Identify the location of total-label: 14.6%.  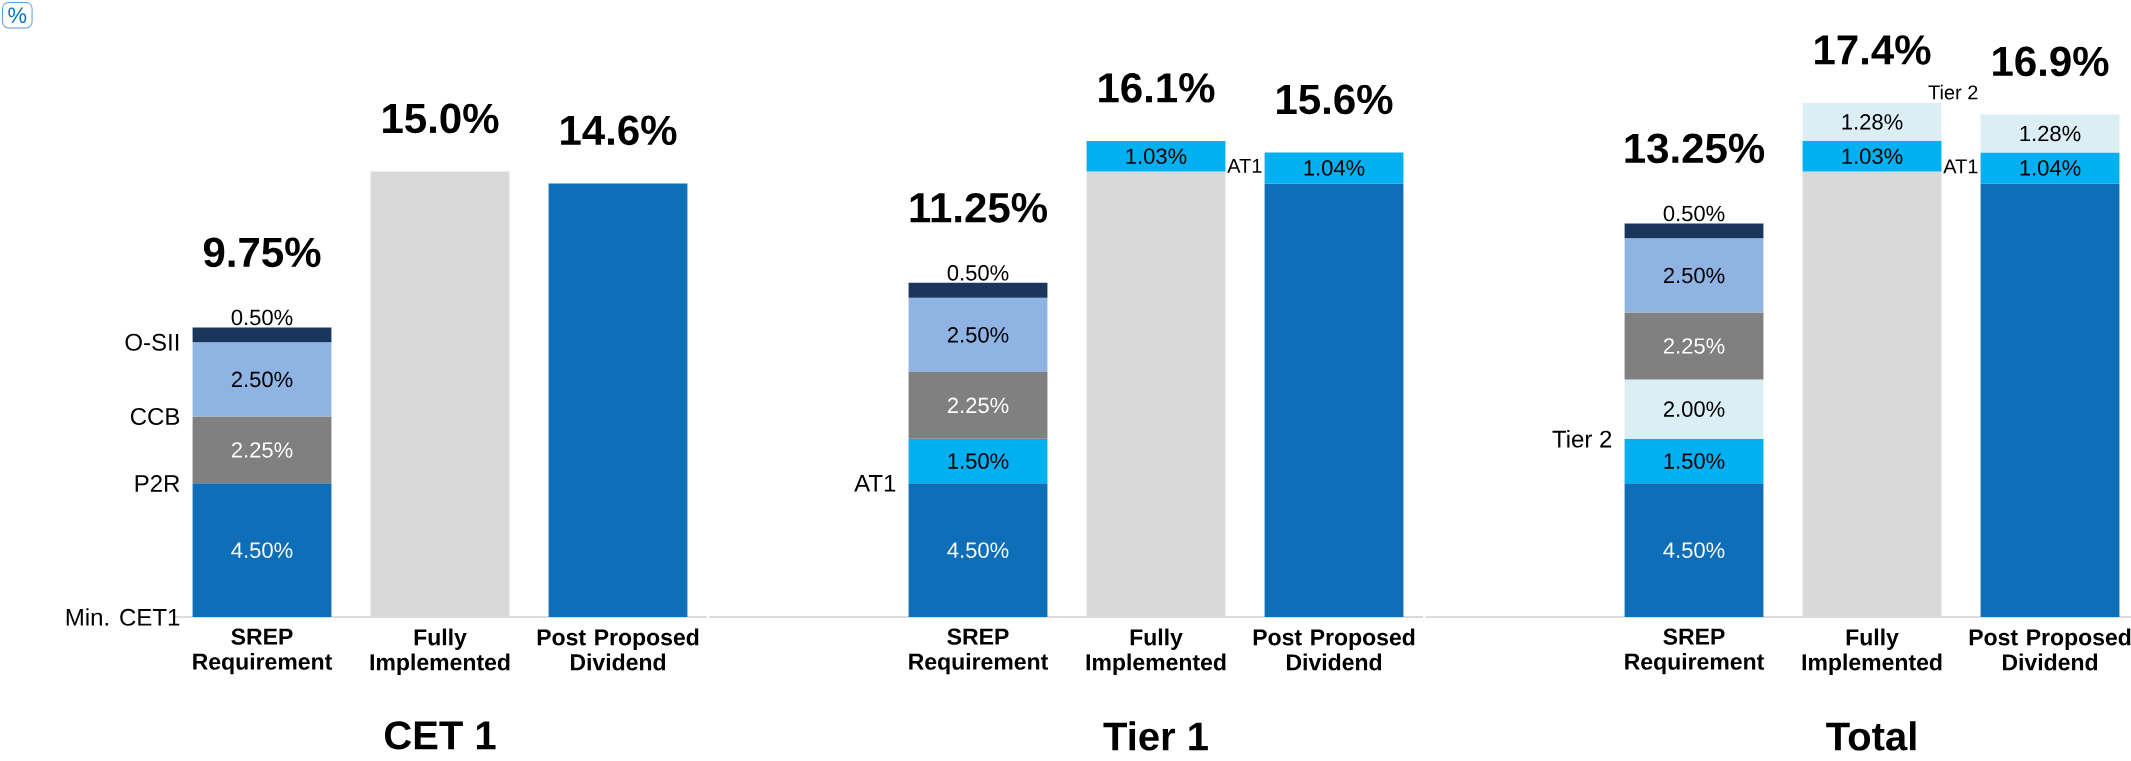
(619, 130).